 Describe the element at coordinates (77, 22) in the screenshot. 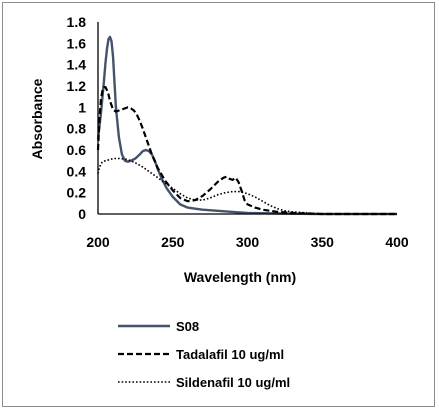

I see `y-tick-label: 1.8` at that location.